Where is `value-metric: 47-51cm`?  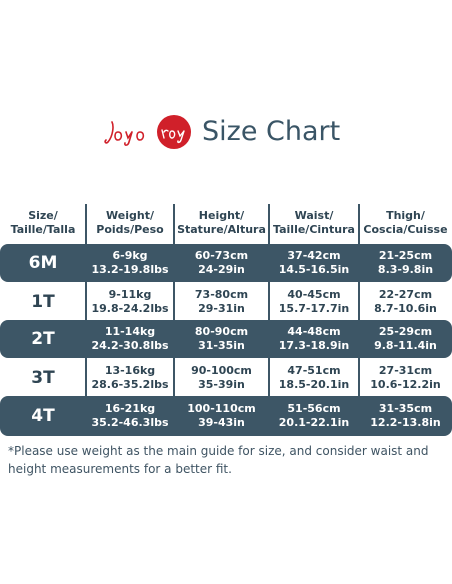 value-metric: 47-51cm is located at coordinates (314, 370).